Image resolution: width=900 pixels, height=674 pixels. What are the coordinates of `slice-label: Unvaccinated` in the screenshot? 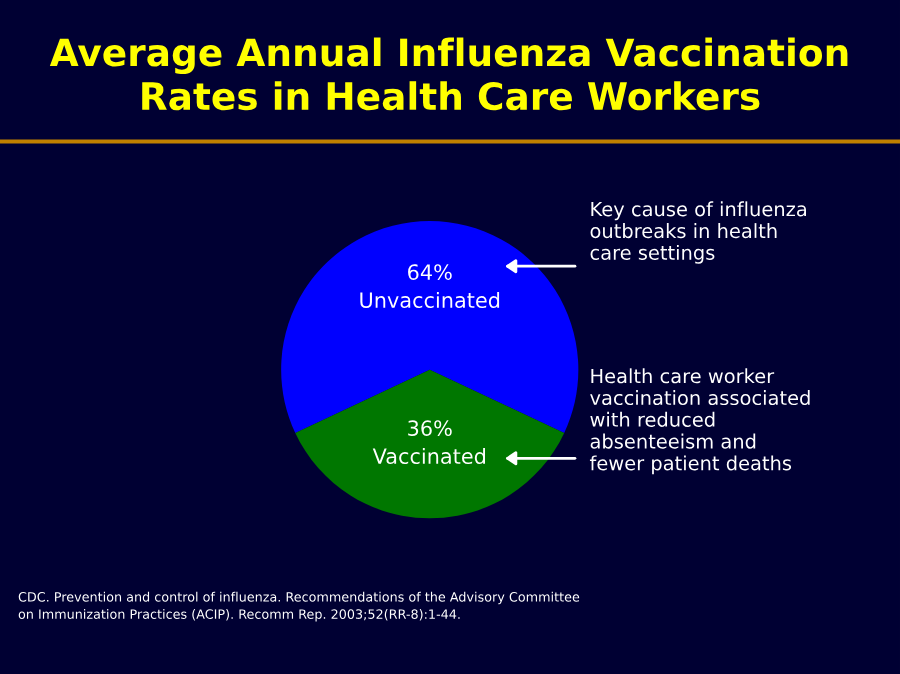 It's located at (430, 300).